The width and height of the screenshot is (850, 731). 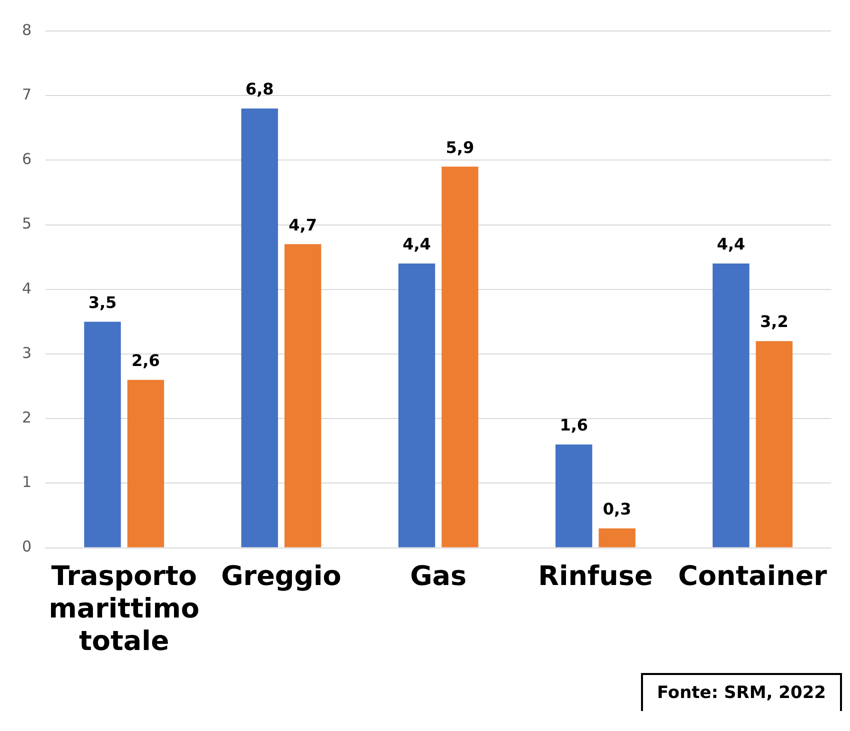 What do you see at coordinates (27, 223) in the screenshot?
I see `y-tick-label: 5` at bounding box center [27, 223].